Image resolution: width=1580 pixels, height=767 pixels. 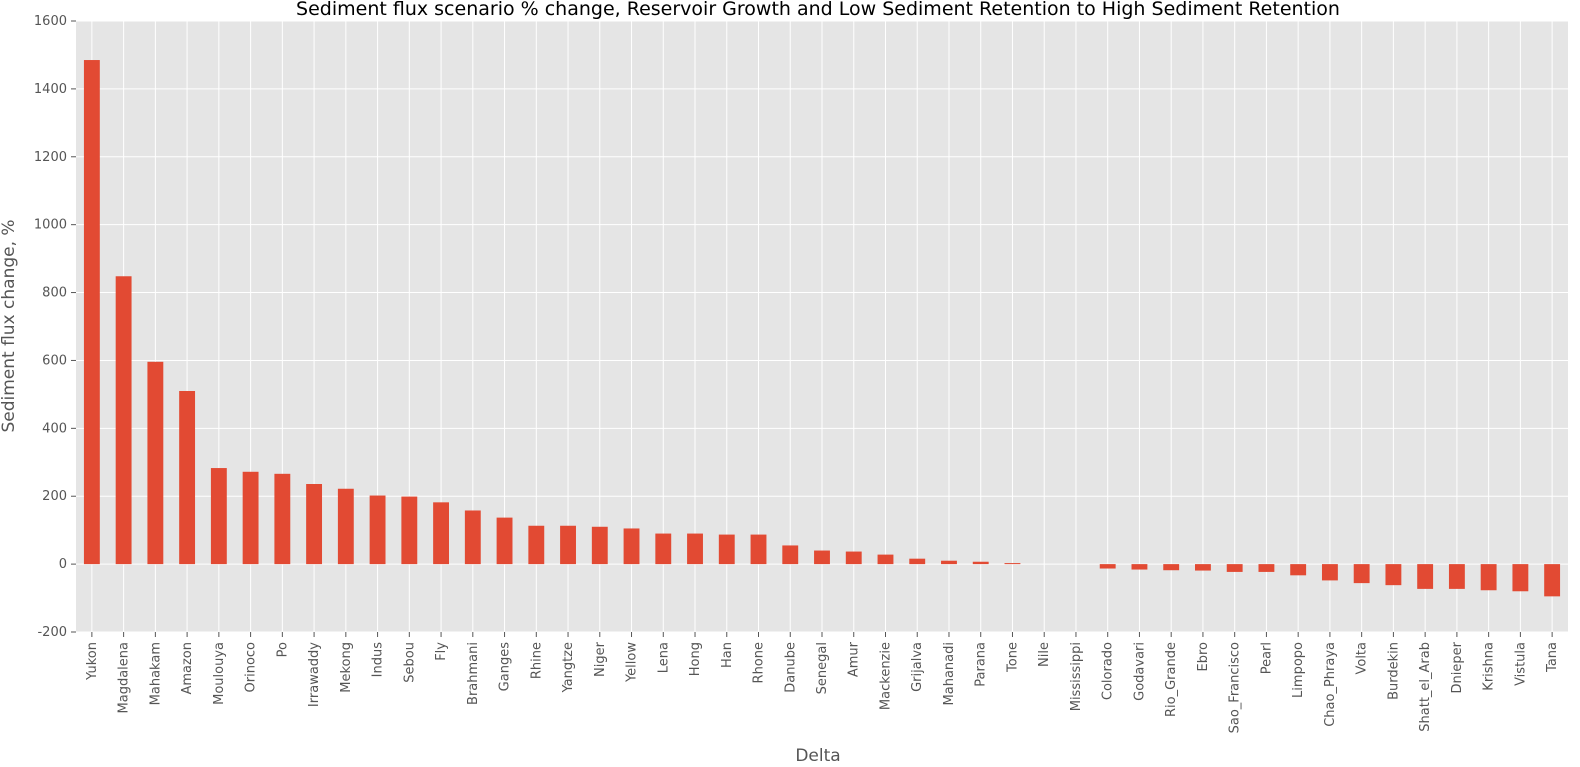 I want to click on x-tick-label: Mahanadi, so click(x=949, y=673).